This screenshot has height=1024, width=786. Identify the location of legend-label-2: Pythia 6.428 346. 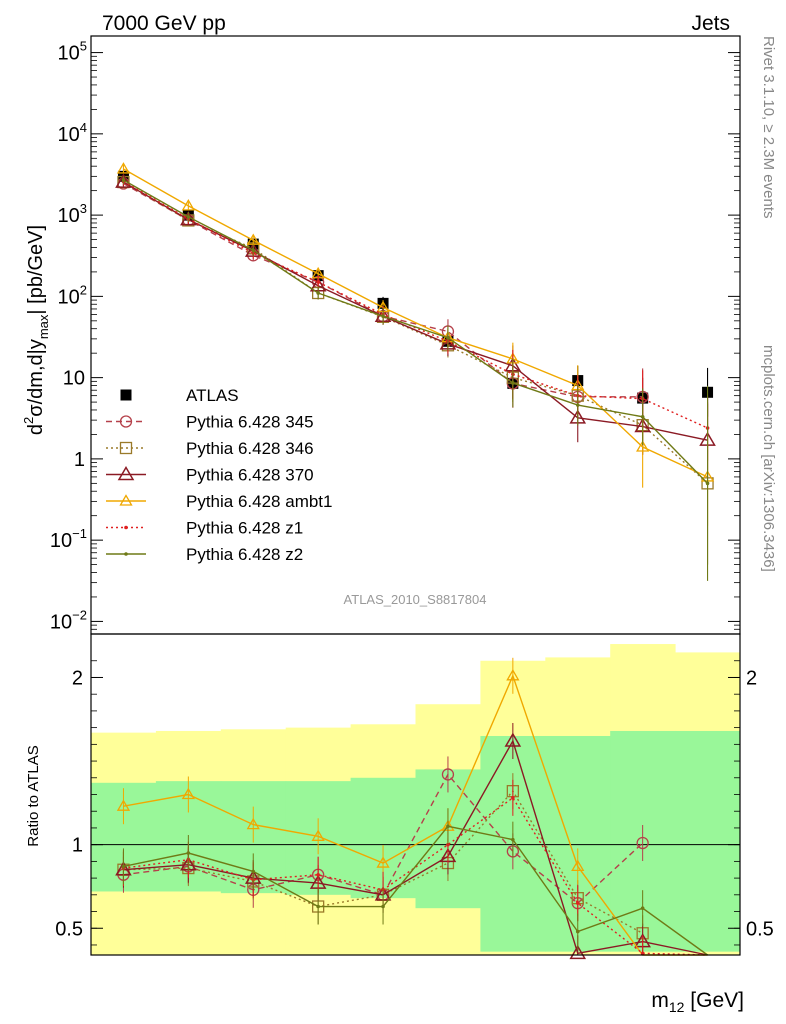
(250, 448).